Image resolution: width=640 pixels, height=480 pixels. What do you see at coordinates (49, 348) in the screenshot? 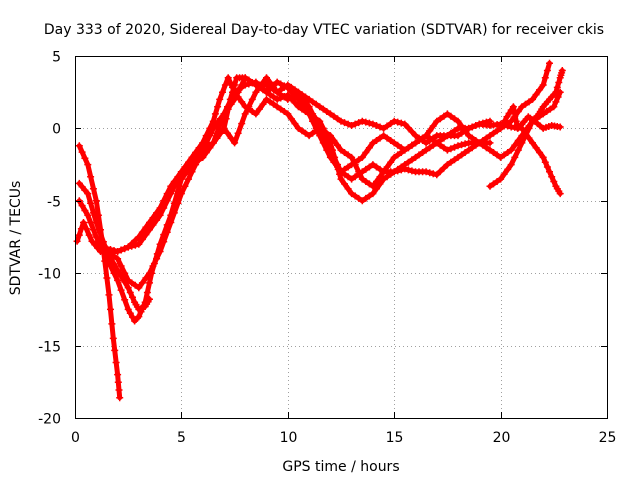
I see `y-tick-label: -15` at bounding box center [49, 348].